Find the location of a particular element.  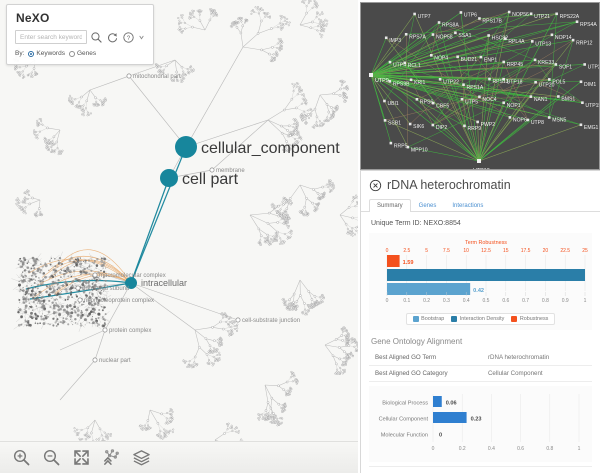

legend-swatch-bootstrap is located at coordinates (415, 319).